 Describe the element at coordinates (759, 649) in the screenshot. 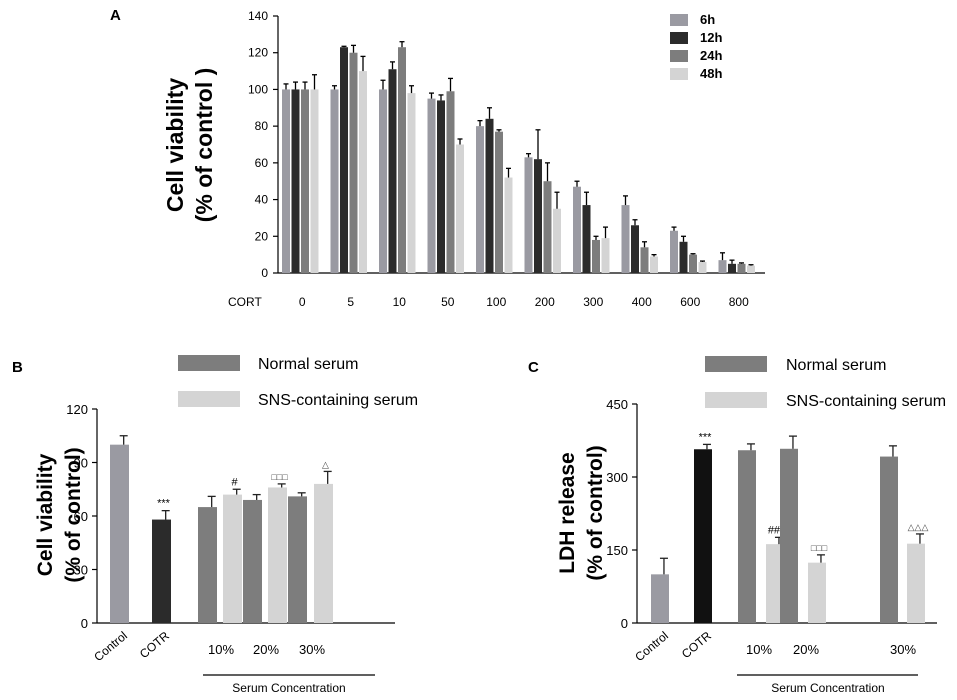

I see `panel-c-xtick-label: 10%` at that location.